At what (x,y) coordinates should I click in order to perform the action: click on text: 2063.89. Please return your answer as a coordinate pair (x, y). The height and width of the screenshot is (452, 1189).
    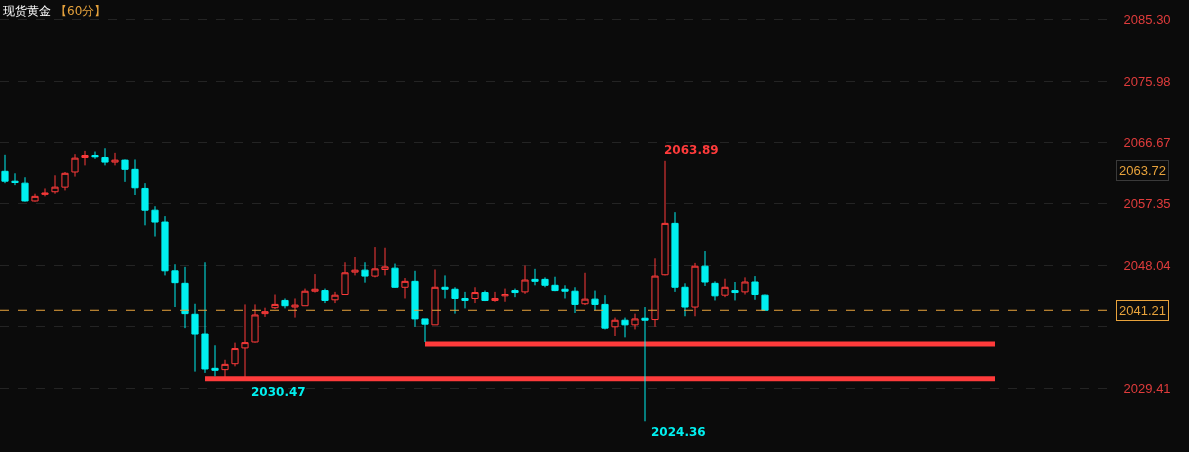
    Looking at the image, I should click on (691, 150).